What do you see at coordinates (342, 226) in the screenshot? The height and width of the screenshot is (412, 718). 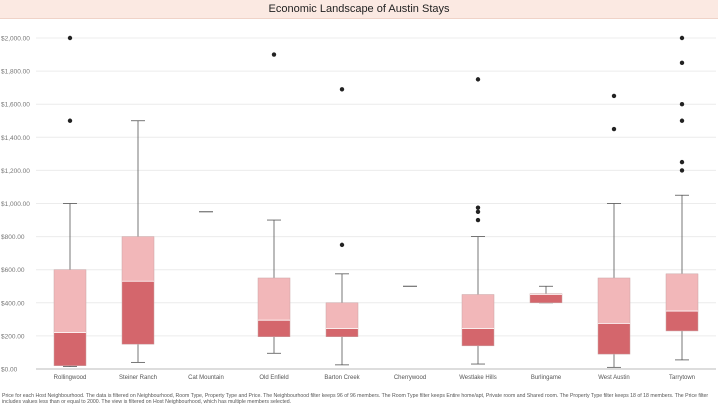 I see `box-barton-creek` at bounding box center [342, 226].